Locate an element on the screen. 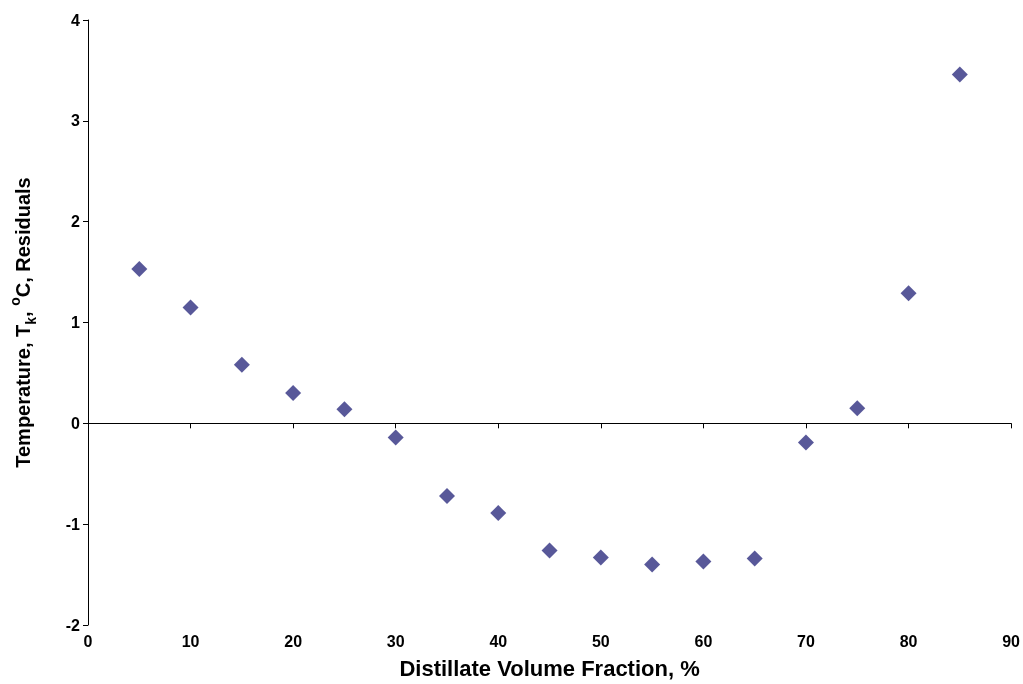 The height and width of the screenshot is (684, 1023). y-tick-label: 1 is located at coordinates (76, 322).